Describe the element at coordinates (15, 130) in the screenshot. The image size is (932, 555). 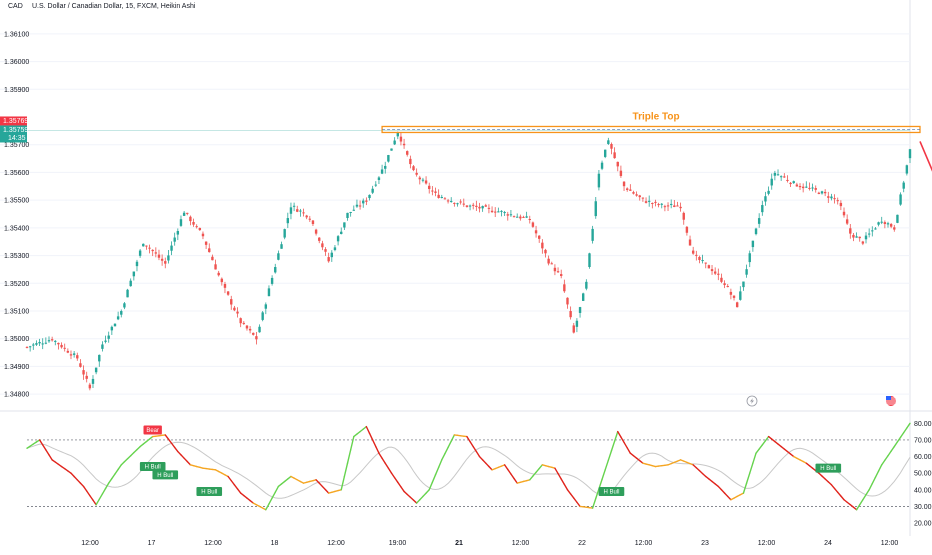
I see `current-price-text: 1.35759` at that location.